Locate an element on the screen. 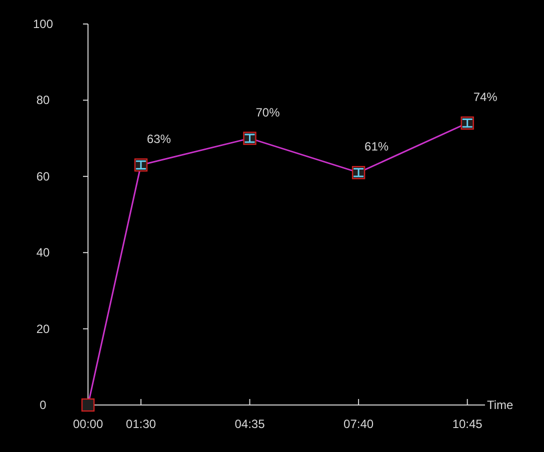  y-tick-label: 0 is located at coordinates (43, 405).